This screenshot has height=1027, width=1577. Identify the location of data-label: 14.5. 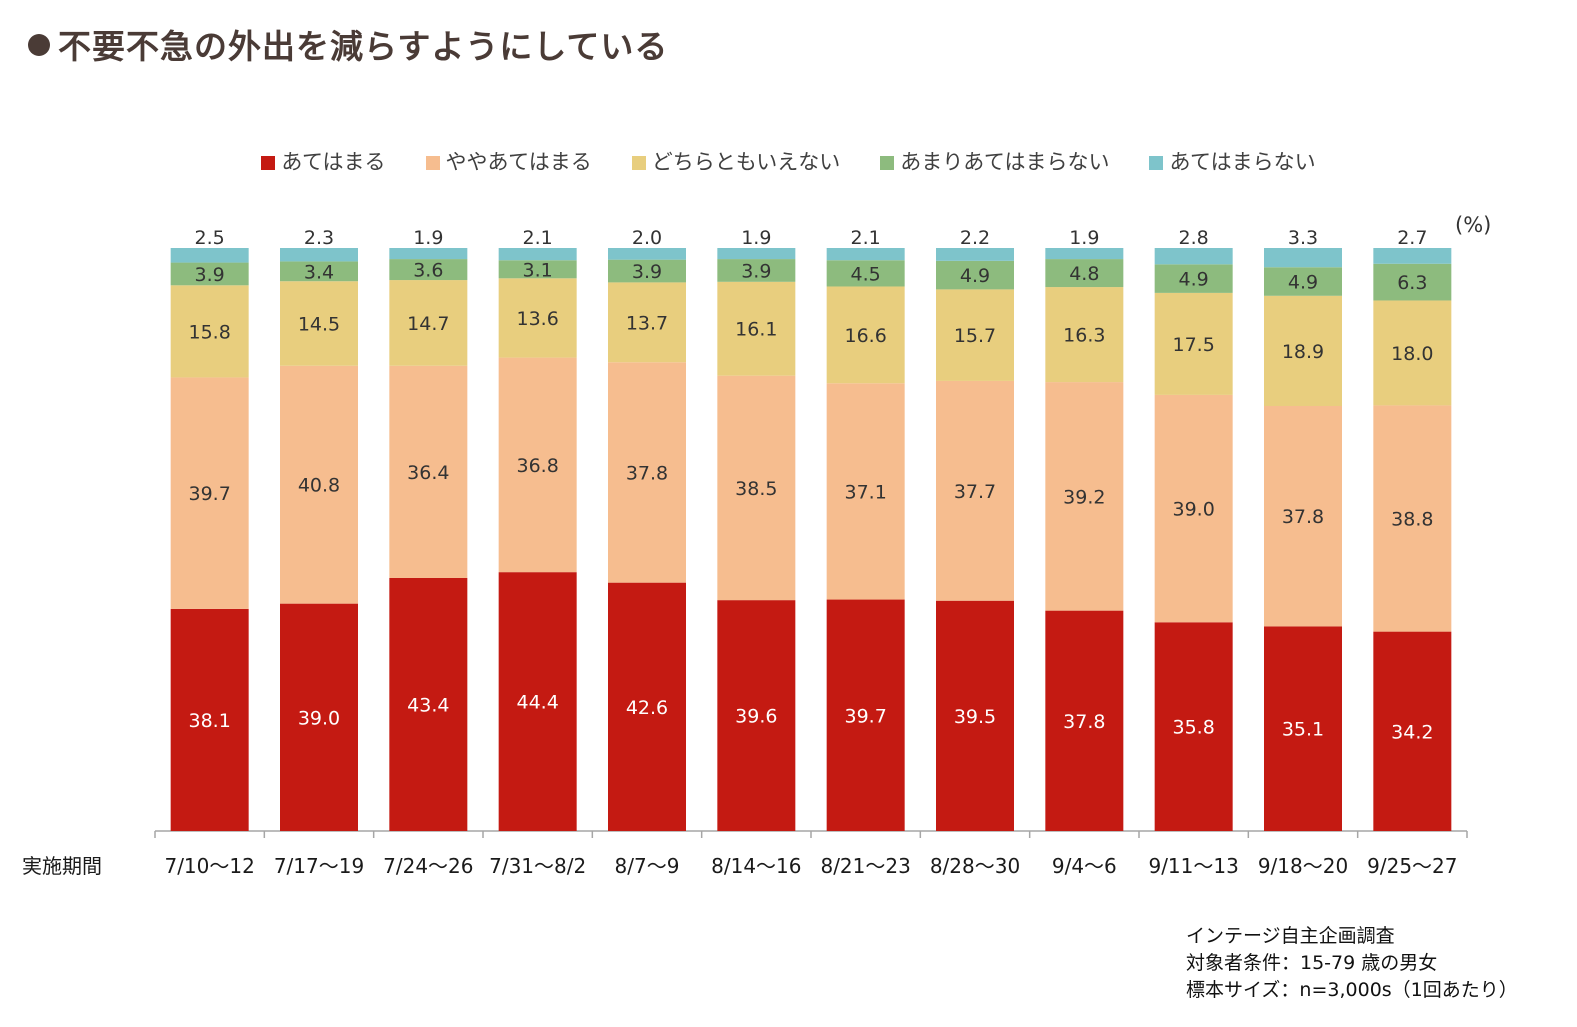
(319, 324).